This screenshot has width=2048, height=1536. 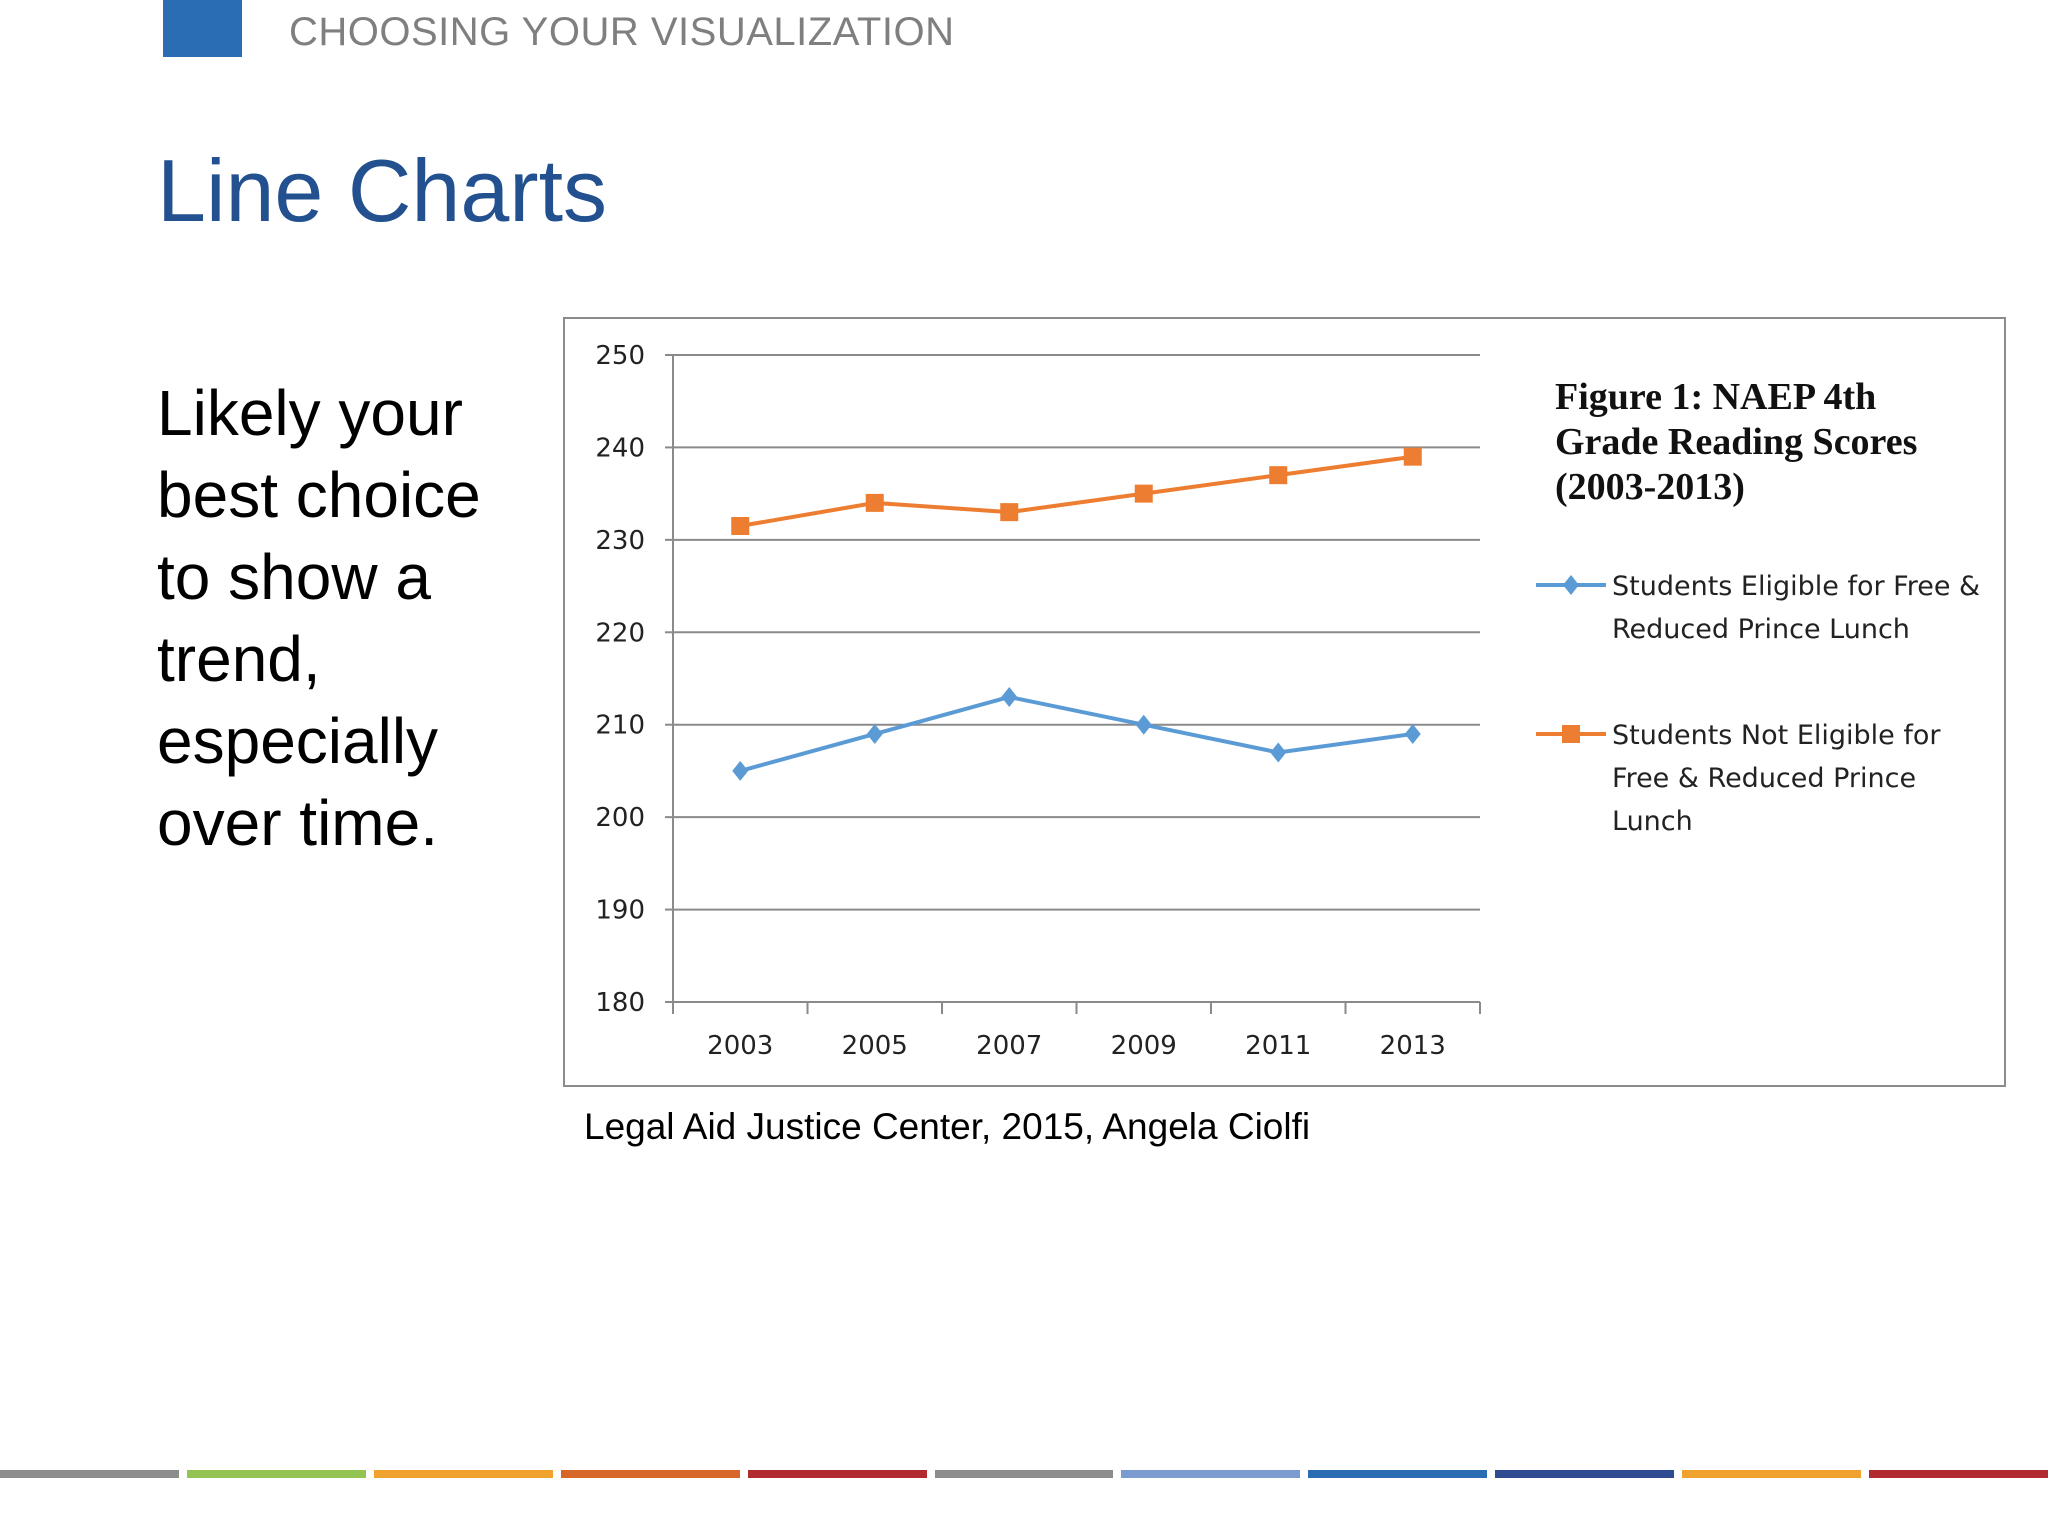 What do you see at coordinates (620, 633) in the screenshot?
I see `y-tick-label: 220` at bounding box center [620, 633].